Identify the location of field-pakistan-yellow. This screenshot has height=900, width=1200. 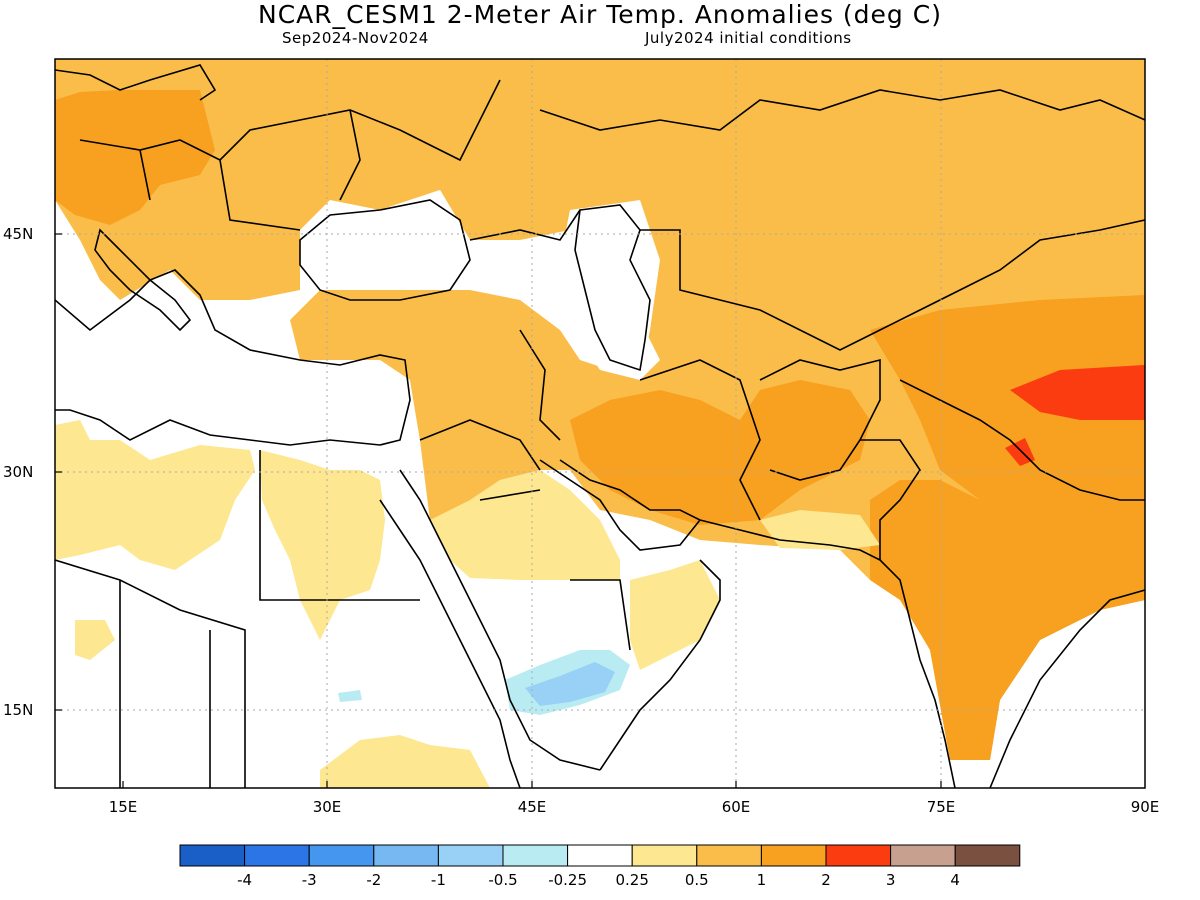
(820, 530).